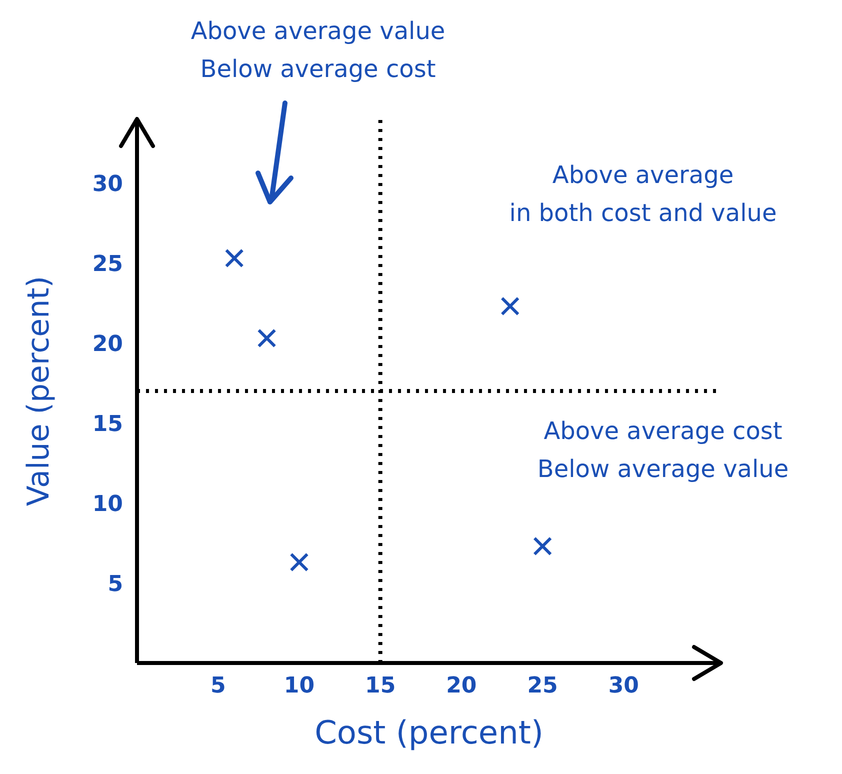 Image resolution: width=842 pixels, height=774 pixels. I want to click on x-axis-title: Cost (percent), so click(429, 733).